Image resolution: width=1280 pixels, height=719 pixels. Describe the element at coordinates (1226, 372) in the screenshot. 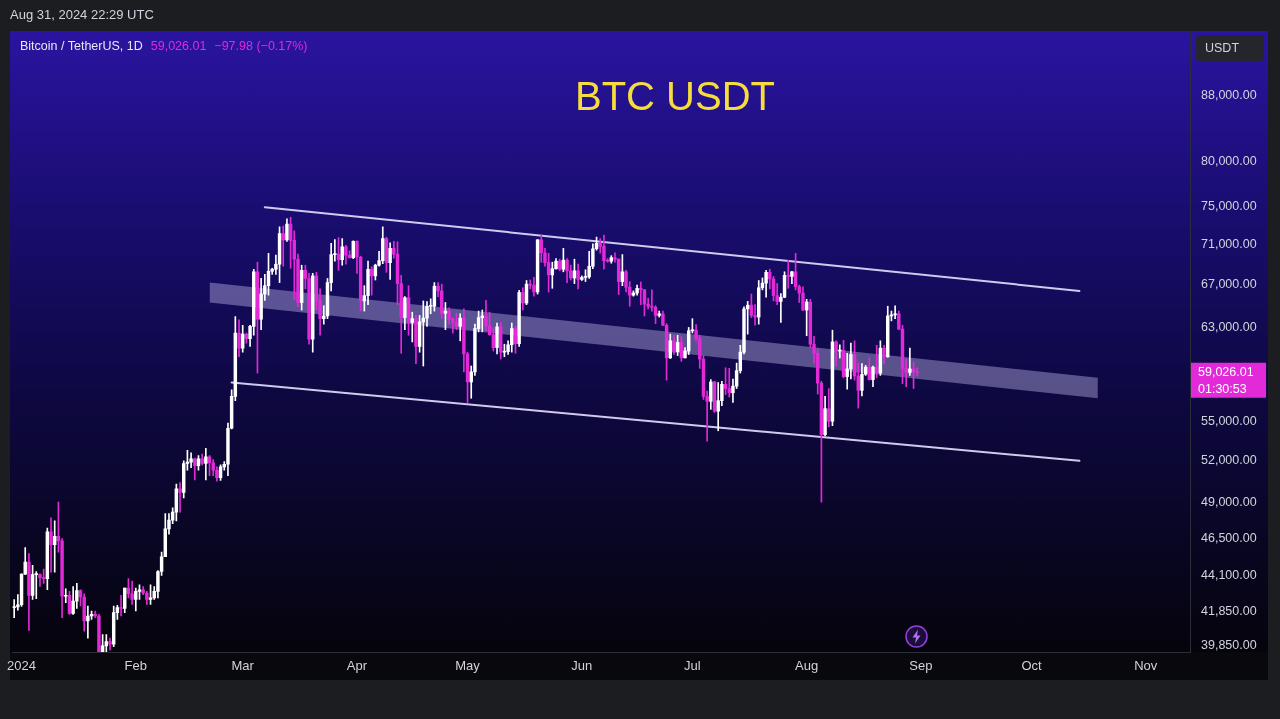

I see `text: 59,026.01` at that location.